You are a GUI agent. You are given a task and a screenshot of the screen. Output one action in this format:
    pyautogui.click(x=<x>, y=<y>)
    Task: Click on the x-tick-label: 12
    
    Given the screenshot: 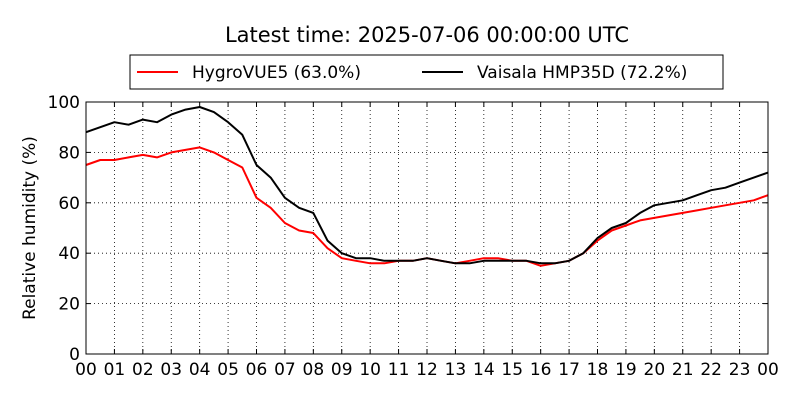 What is the action you would take?
    pyautogui.click(x=427, y=370)
    